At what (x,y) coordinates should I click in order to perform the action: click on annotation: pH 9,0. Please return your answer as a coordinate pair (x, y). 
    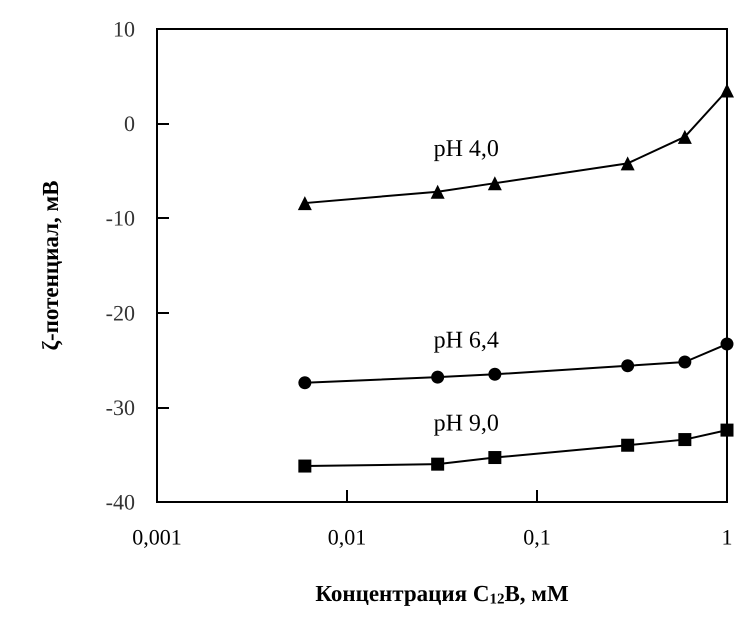
    Looking at the image, I should click on (466, 423).